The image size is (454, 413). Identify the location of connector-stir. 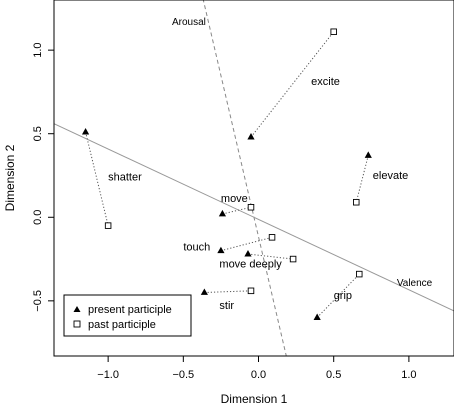
(228, 291).